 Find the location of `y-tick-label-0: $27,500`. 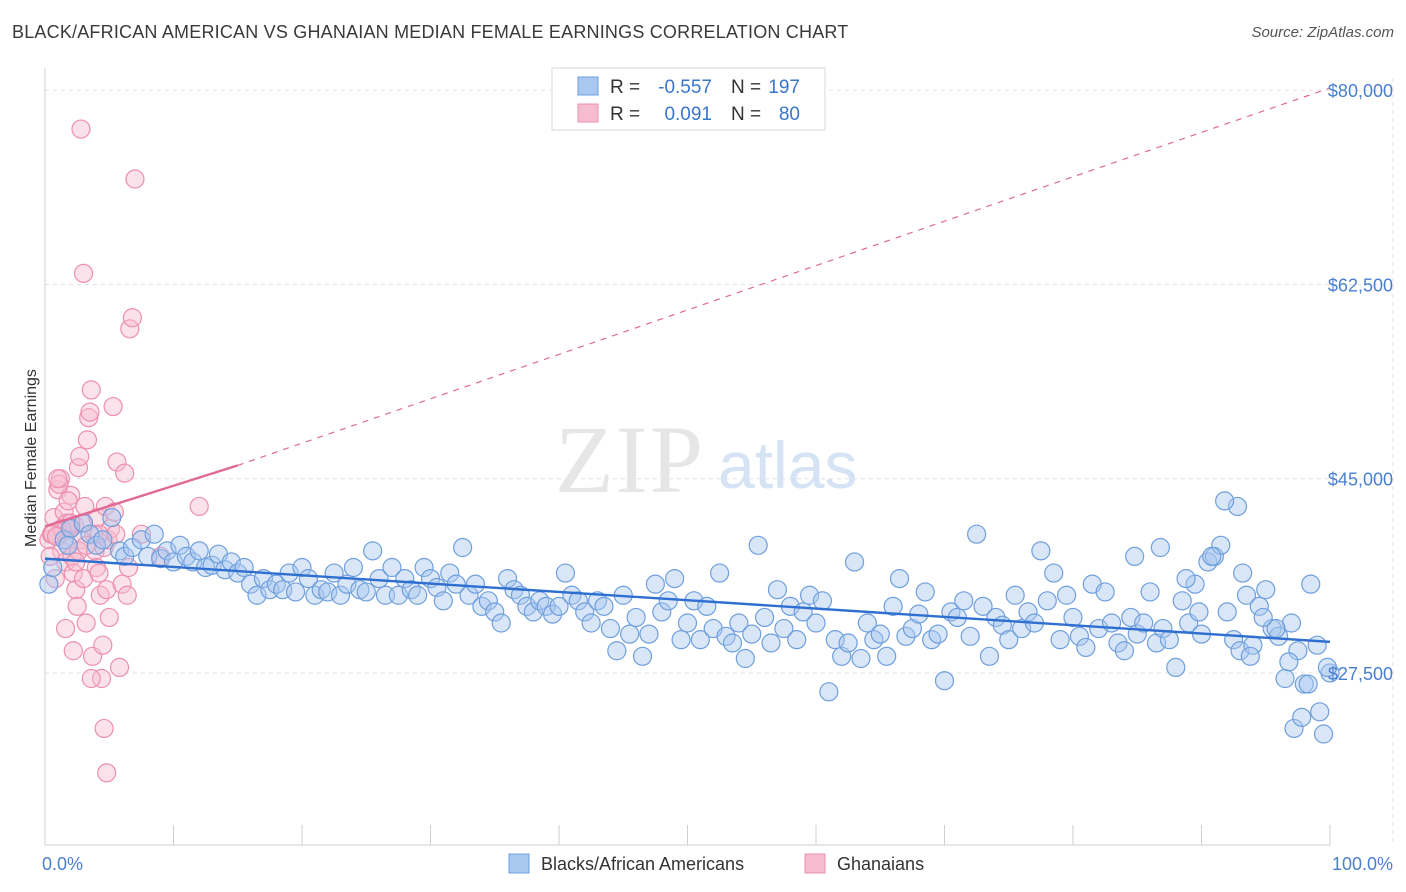

y-tick-label-0: $27,500 is located at coordinates (1360, 674).